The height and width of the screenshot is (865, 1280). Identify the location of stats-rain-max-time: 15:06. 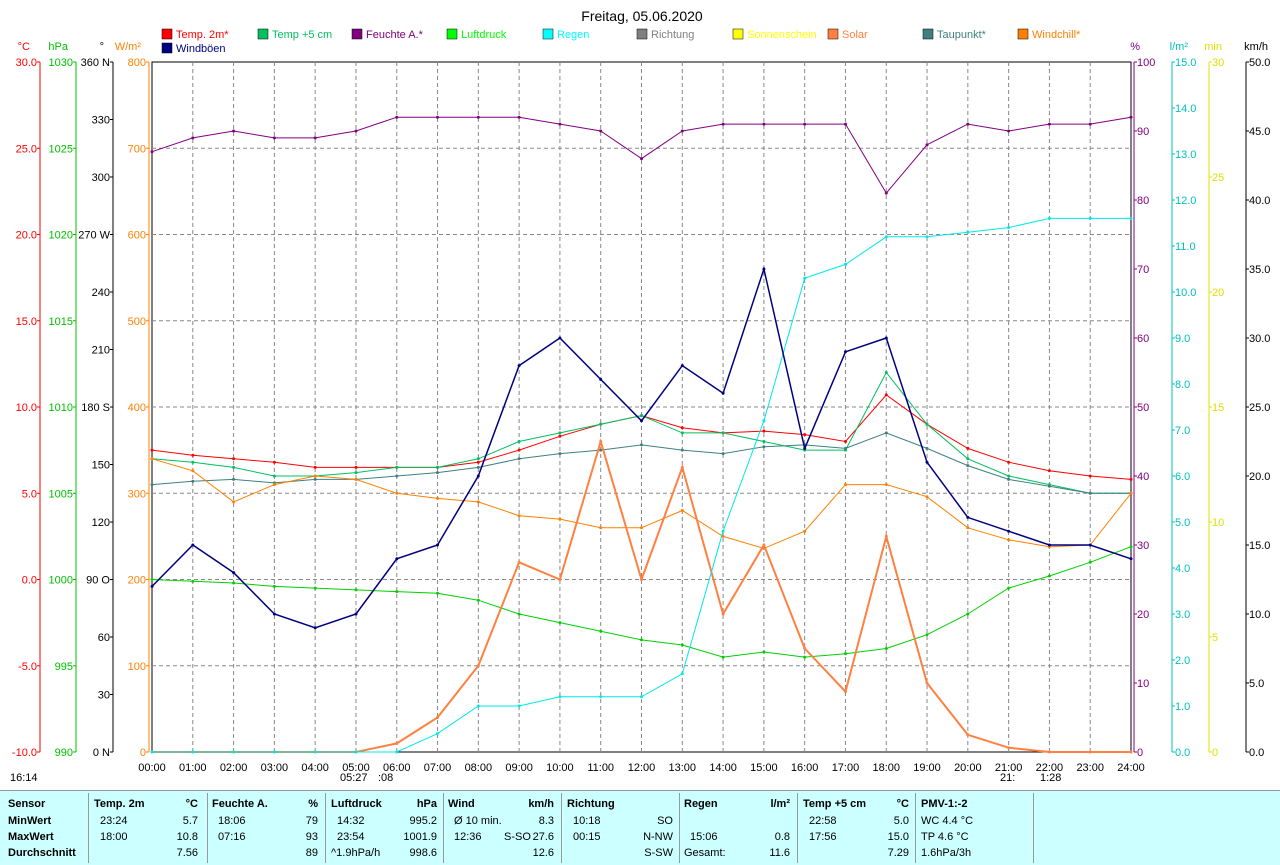
(704, 837).